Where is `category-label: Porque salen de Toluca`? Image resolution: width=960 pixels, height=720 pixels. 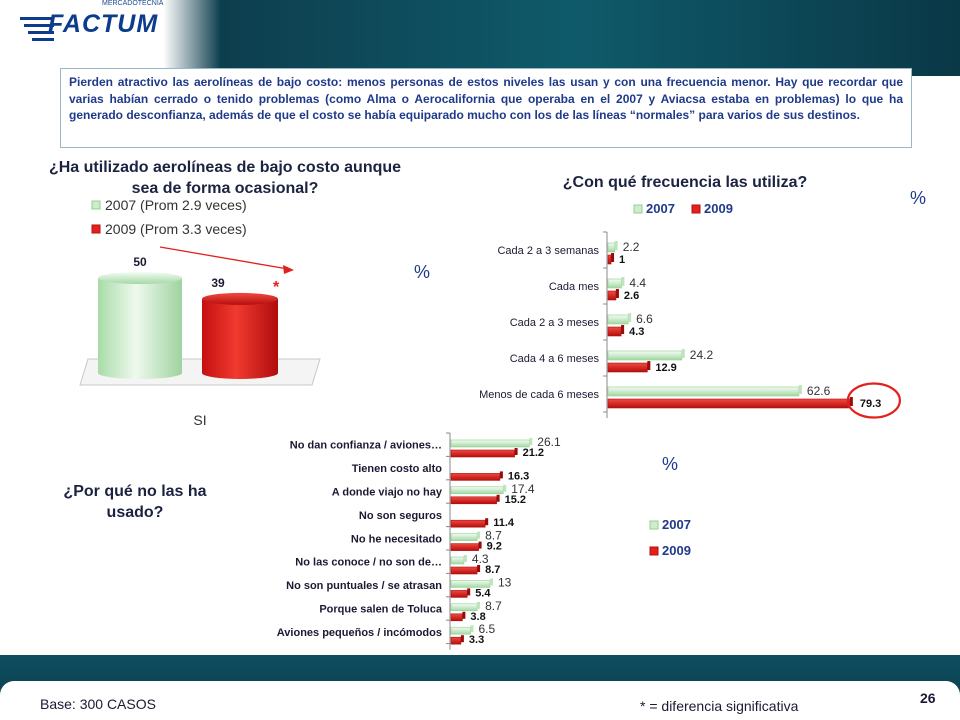 category-label: Porque salen de Toluca is located at coordinates (381, 610).